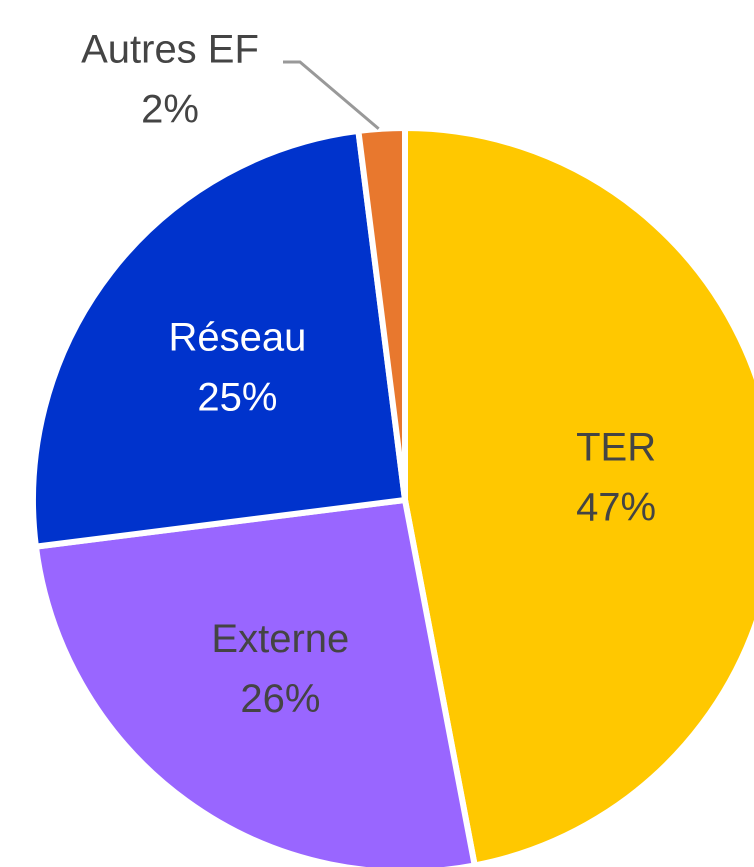 Image resolution: width=754 pixels, height=867 pixels. Describe the element at coordinates (331, 95) in the screenshot. I see `leader-line` at that location.